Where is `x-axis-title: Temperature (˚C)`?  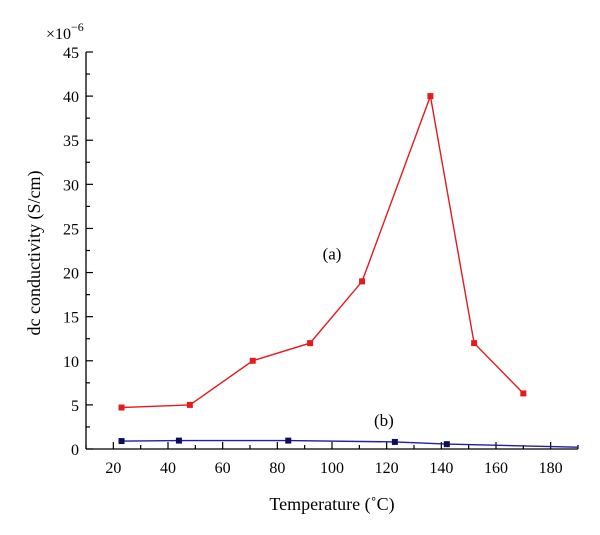 x-axis-title: Temperature (˚C) is located at coordinates (331, 504).